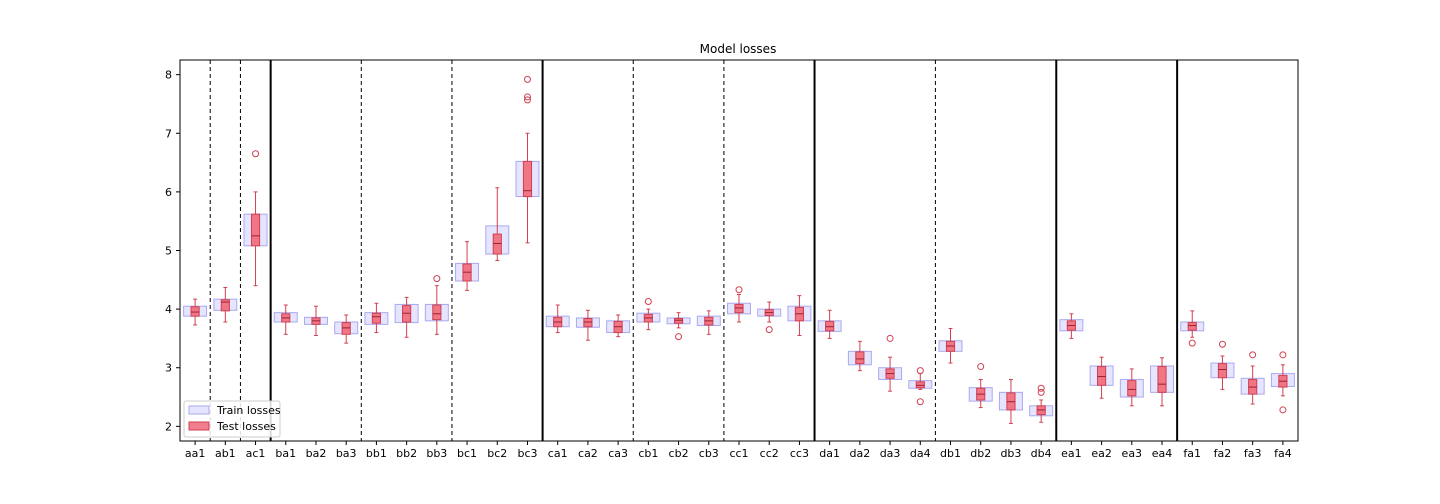 The height and width of the screenshot is (504, 1440). Describe the element at coordinates (738, 453) in the screenshot. I see `x-tick-label: cc1` at that location.